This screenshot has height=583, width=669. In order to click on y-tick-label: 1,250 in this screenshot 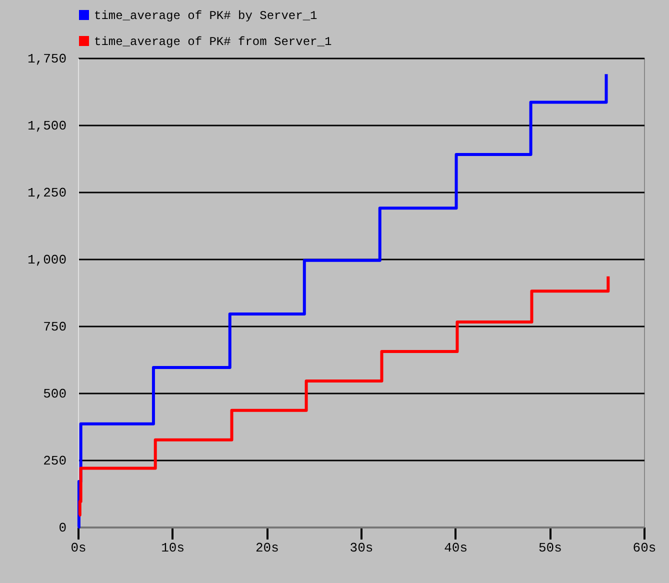, I will do `click(46, 193)`.